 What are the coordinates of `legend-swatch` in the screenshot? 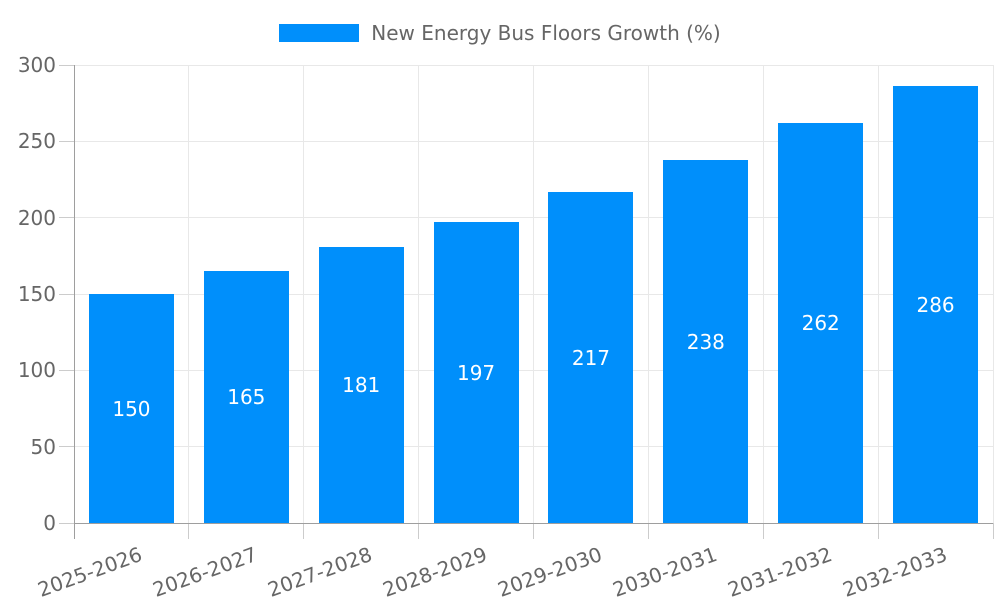 It's located at (319, 33).